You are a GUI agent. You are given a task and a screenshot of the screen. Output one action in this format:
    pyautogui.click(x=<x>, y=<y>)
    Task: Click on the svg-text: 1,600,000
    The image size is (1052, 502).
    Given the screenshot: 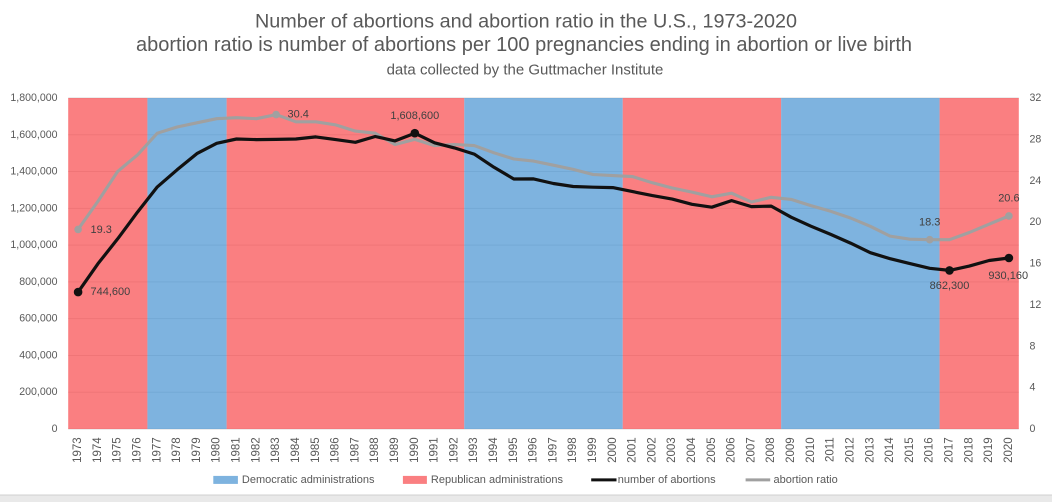 What is the action you would take?
    pyautogui.click(x=33, y=135)
    